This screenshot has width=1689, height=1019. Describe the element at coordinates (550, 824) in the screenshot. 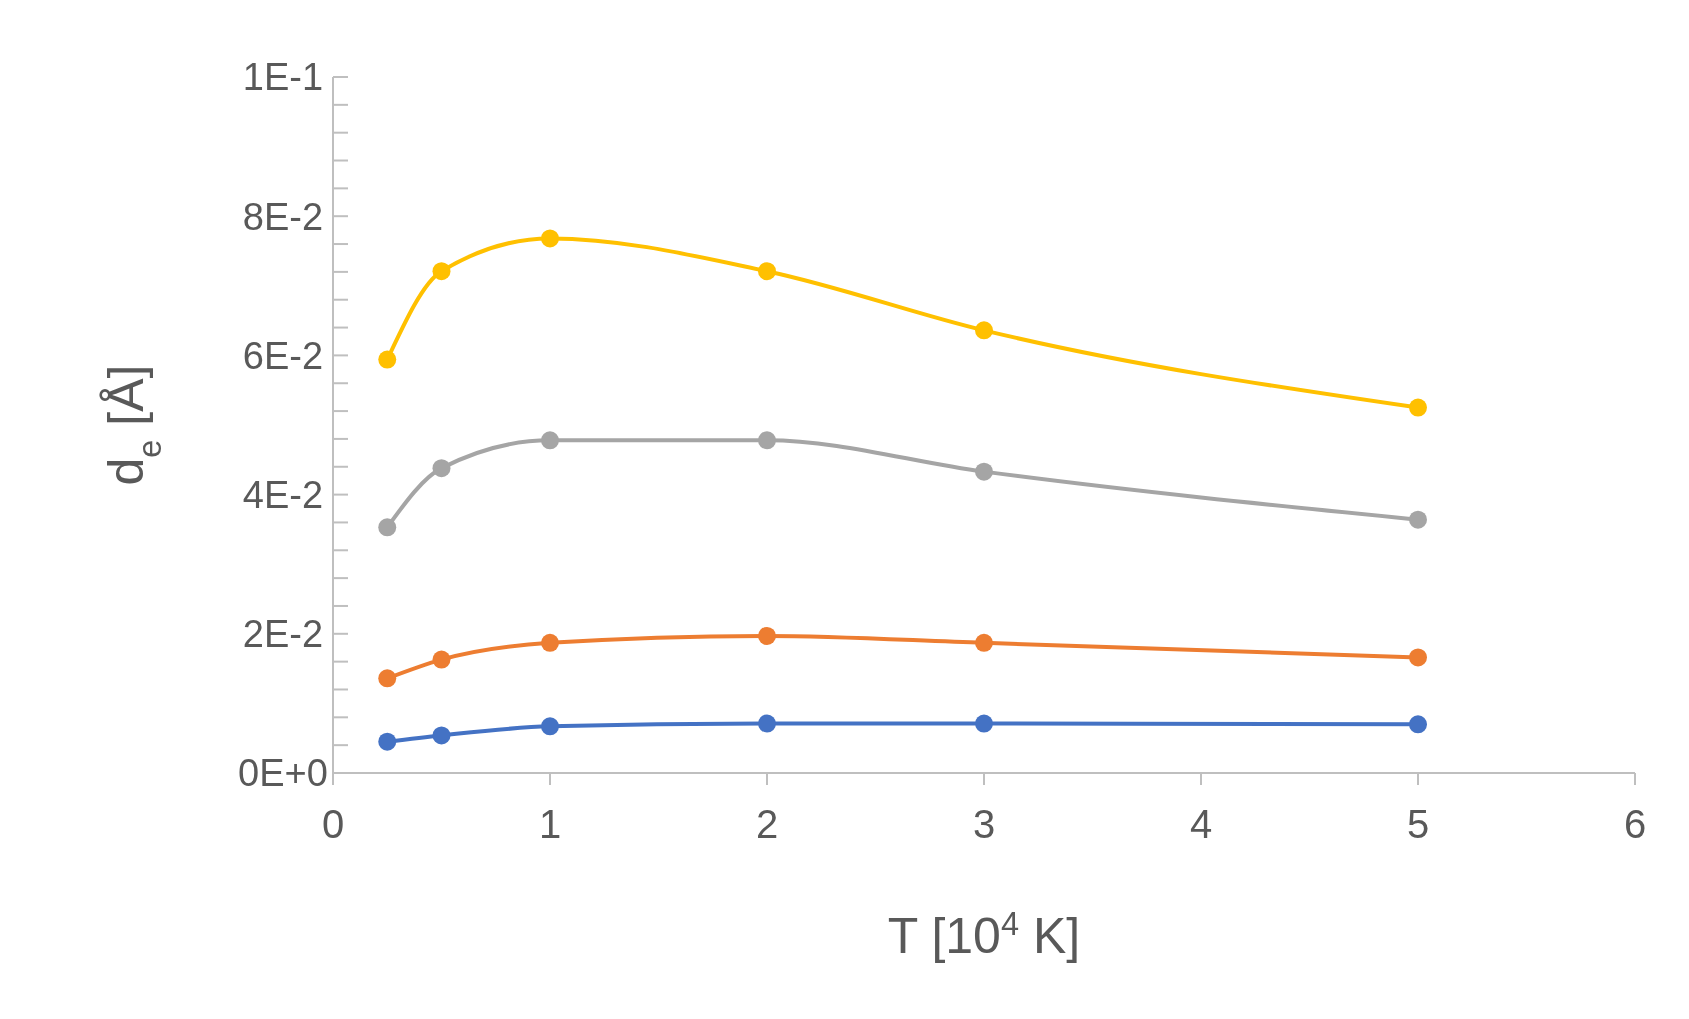

I see `x-tick-label: 1` at that location.